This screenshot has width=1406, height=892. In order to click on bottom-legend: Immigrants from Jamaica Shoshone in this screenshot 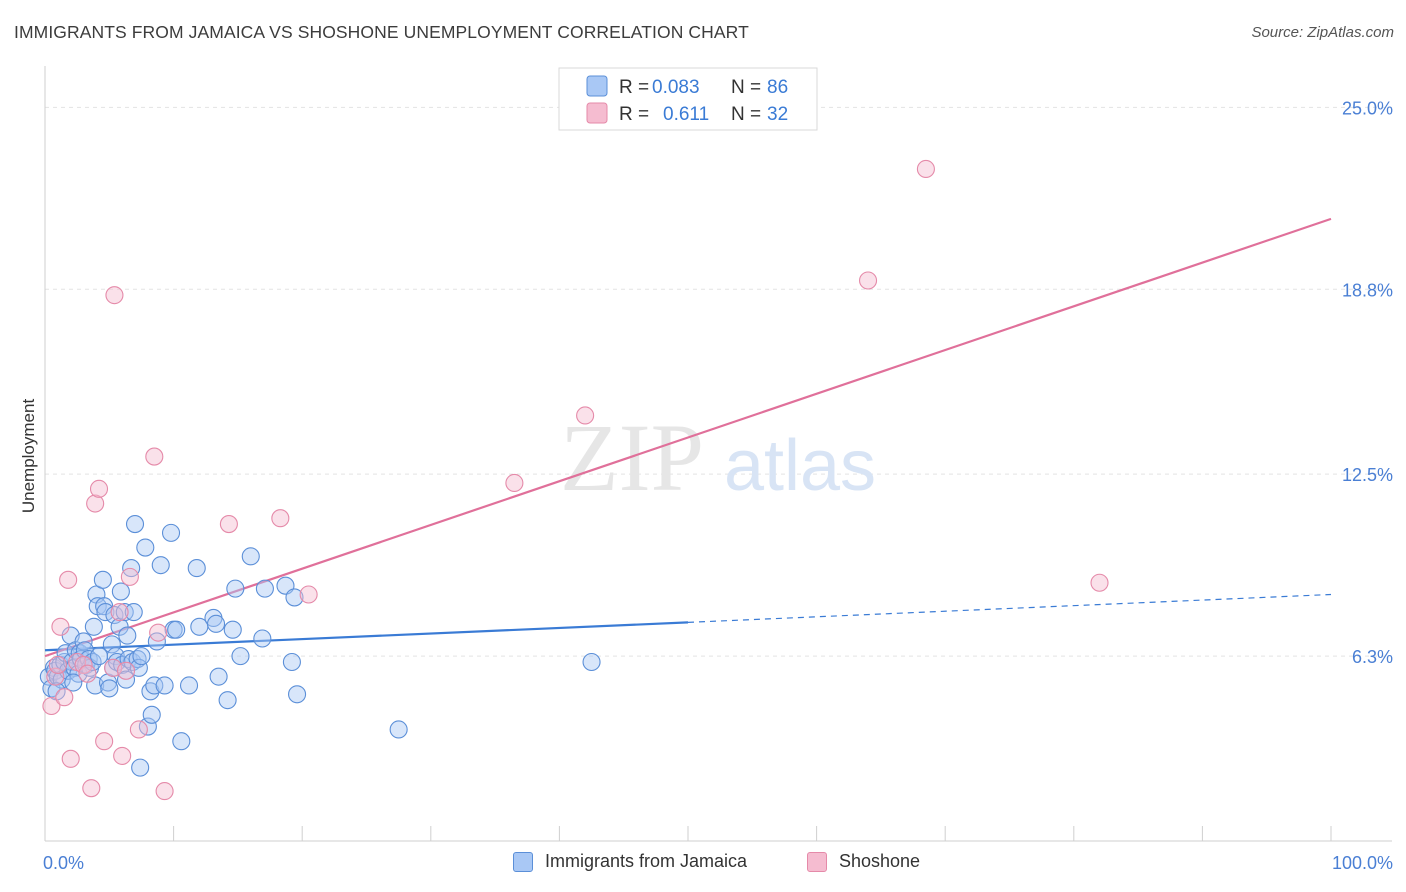, I will do `click(703, 865)`.